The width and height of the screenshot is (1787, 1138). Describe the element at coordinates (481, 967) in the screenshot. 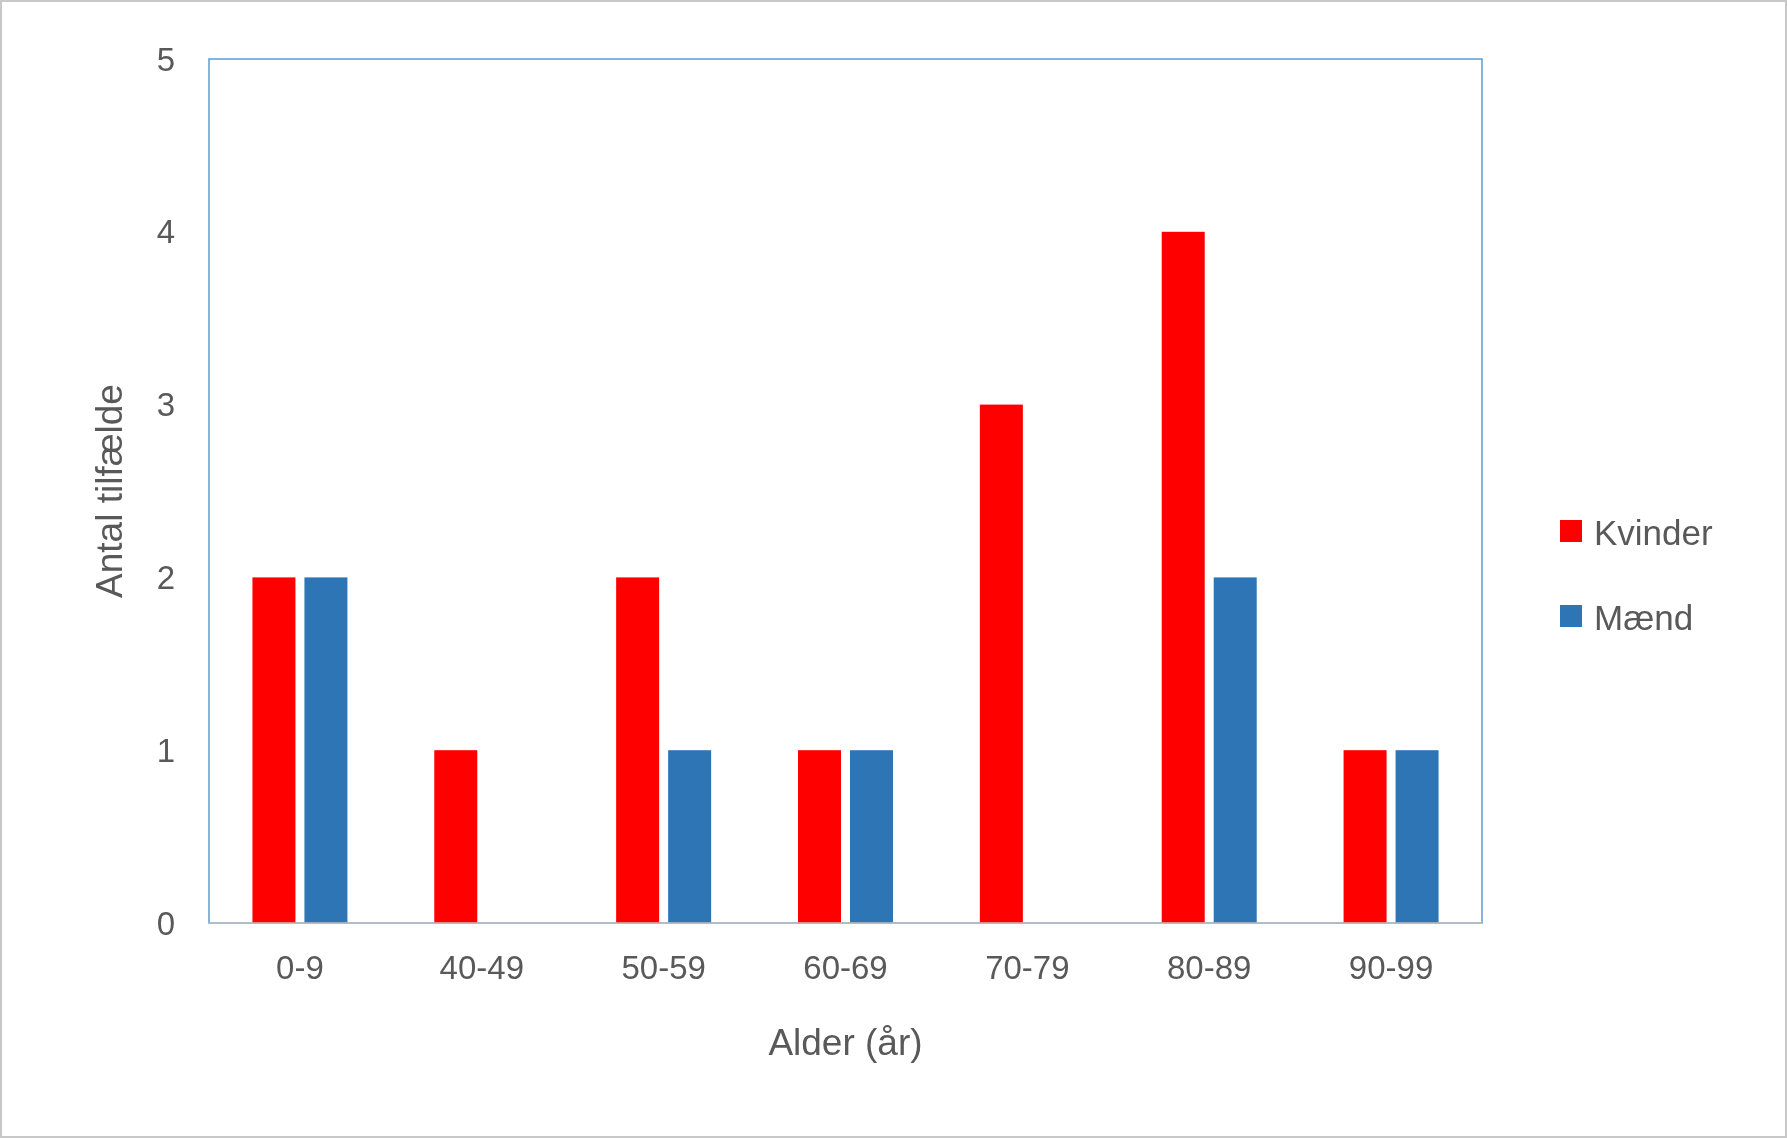

I see `x-tick-label: 40-49` at that location.